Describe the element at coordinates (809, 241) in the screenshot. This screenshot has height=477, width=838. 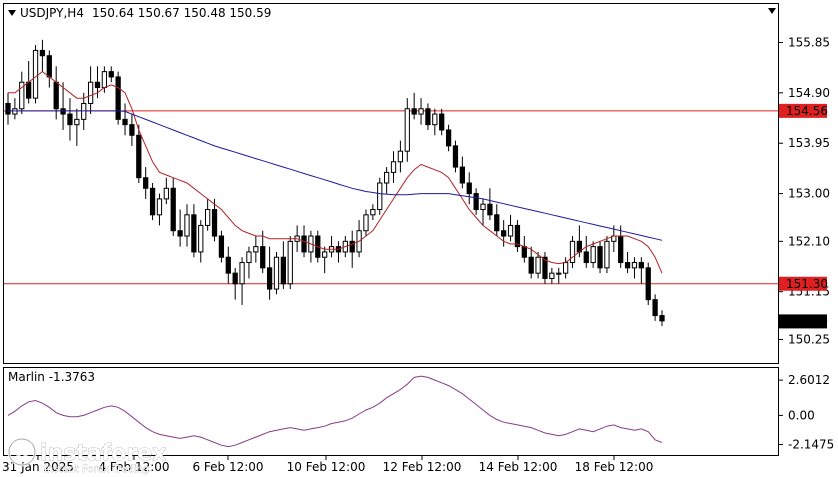
I see `price-tick-label: 152.10` at that location.